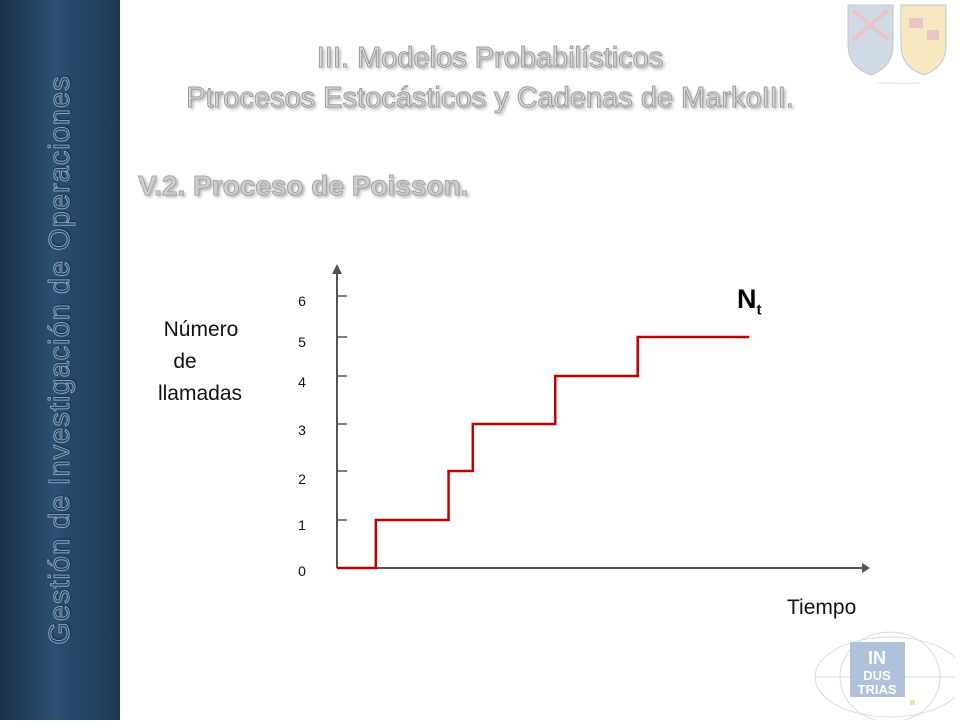 Image resolution: width=960 pixels, height=725 pixels. What do you see at coordinates (185, 361) in the screenshot?
I see `y-axis-label-line-2: de` at bounding box center [185, 361].